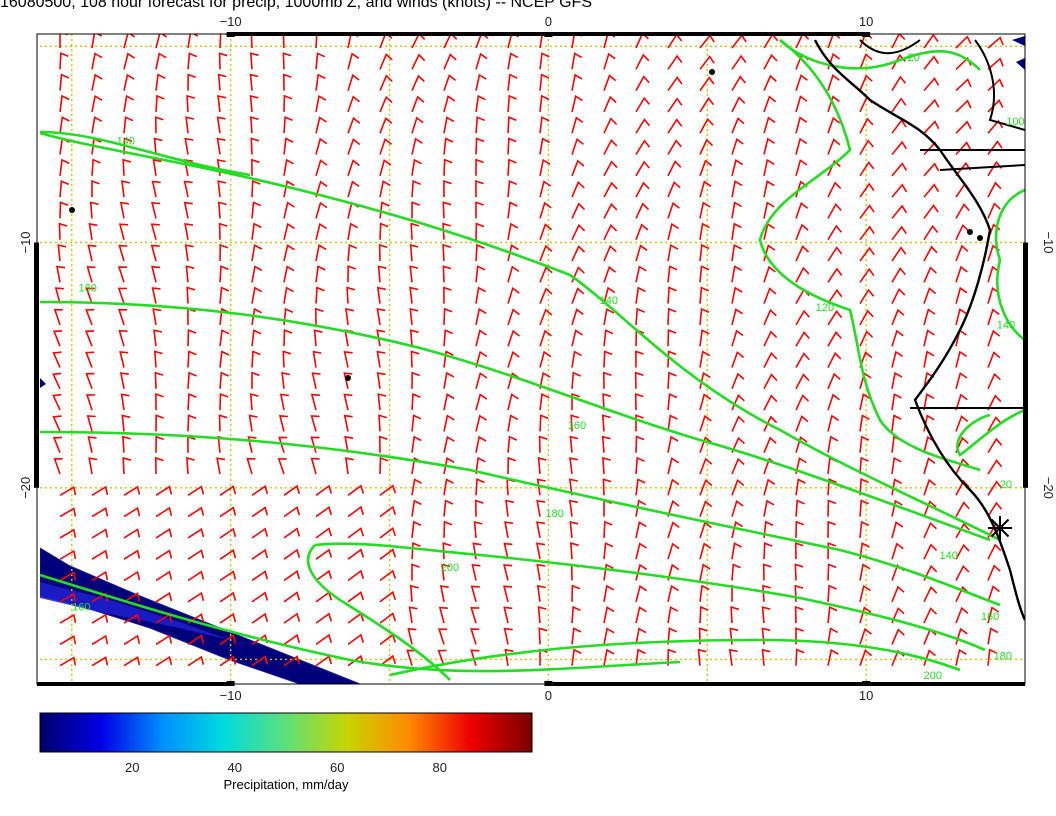 The width and height of the screenshot is (1056, 816). Describe the element at coordinates (286, 784) in the screenshot. I see `colorbar-label: Precipitation, mm/day` at that location.